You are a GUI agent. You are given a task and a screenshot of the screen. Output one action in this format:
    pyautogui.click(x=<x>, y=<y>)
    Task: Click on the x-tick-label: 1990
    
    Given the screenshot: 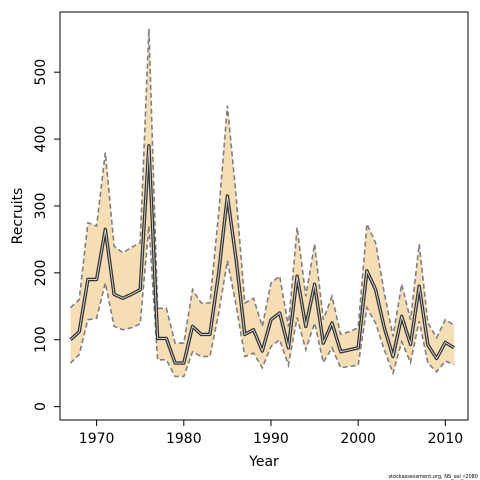 What is the action you would take?
    pyautogui.click(x=271, y=439)
    